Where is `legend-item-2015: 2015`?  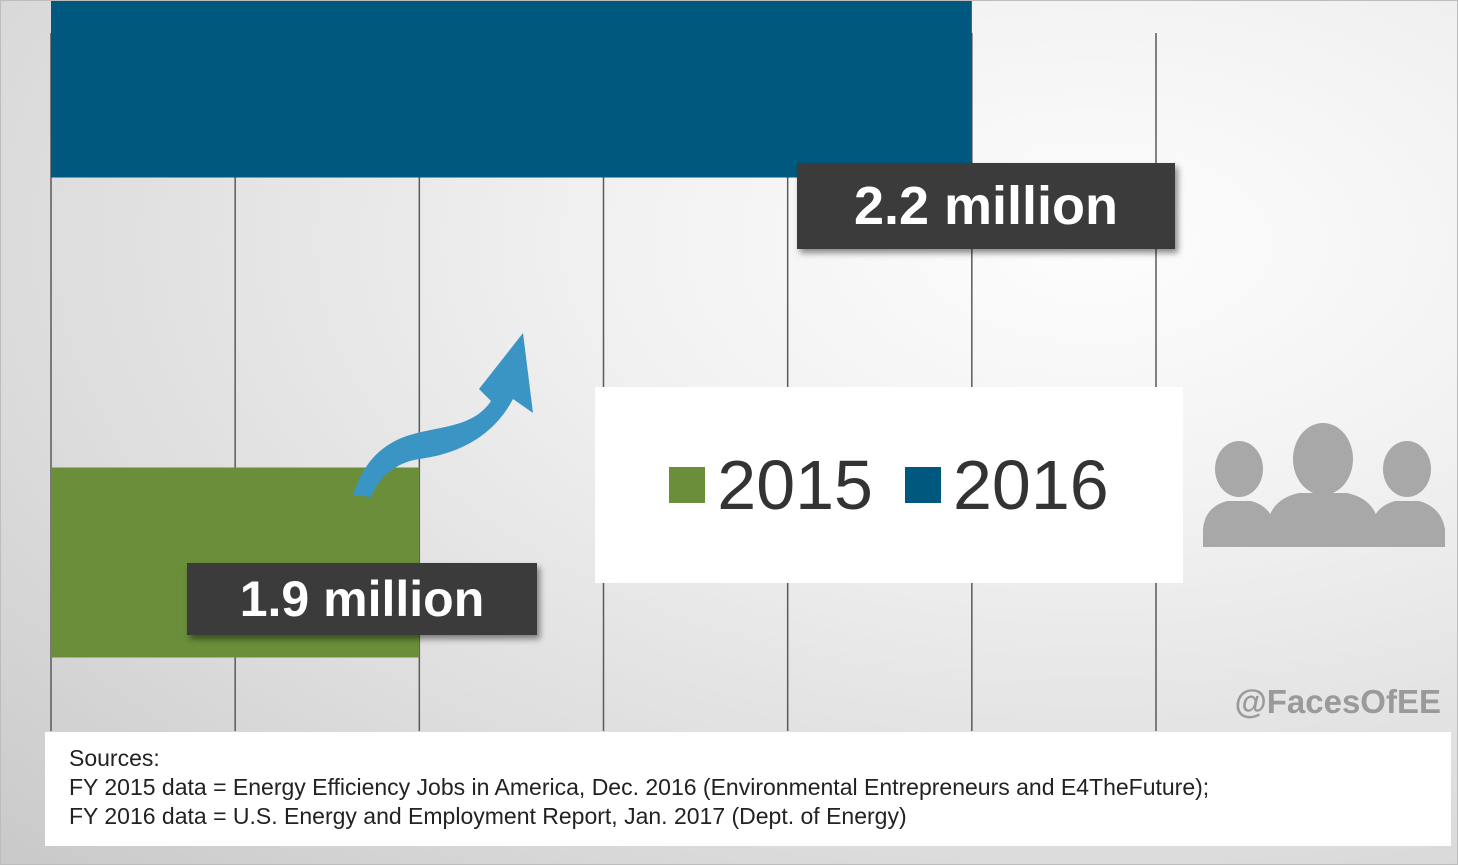
legend-item-2015: 2015 is located at coordinates (771, 485).